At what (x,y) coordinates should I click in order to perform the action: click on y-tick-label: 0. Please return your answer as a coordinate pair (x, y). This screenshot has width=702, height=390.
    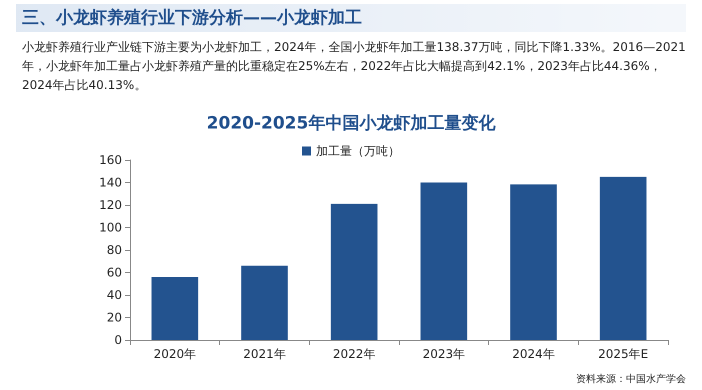
    Looking at the image, I should click on (118, 340).